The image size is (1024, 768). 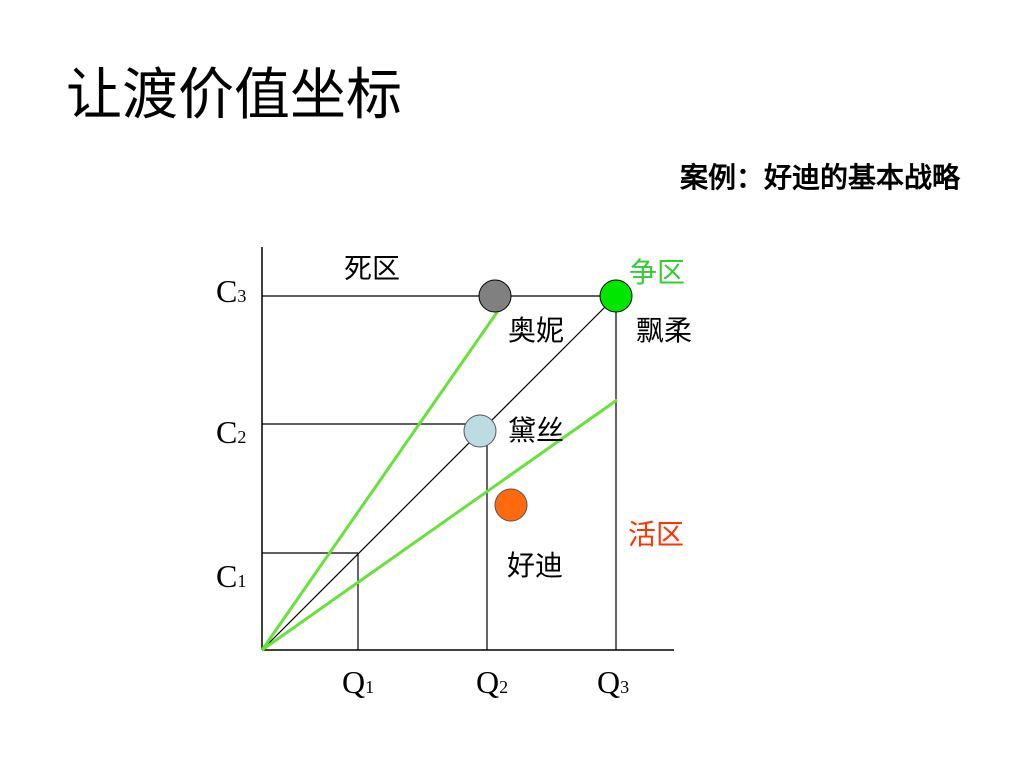 What do you see at coordinates (656, 534) in the screenshot?
I see `live-zone-label: 活区` at bounding box center [656, 534].